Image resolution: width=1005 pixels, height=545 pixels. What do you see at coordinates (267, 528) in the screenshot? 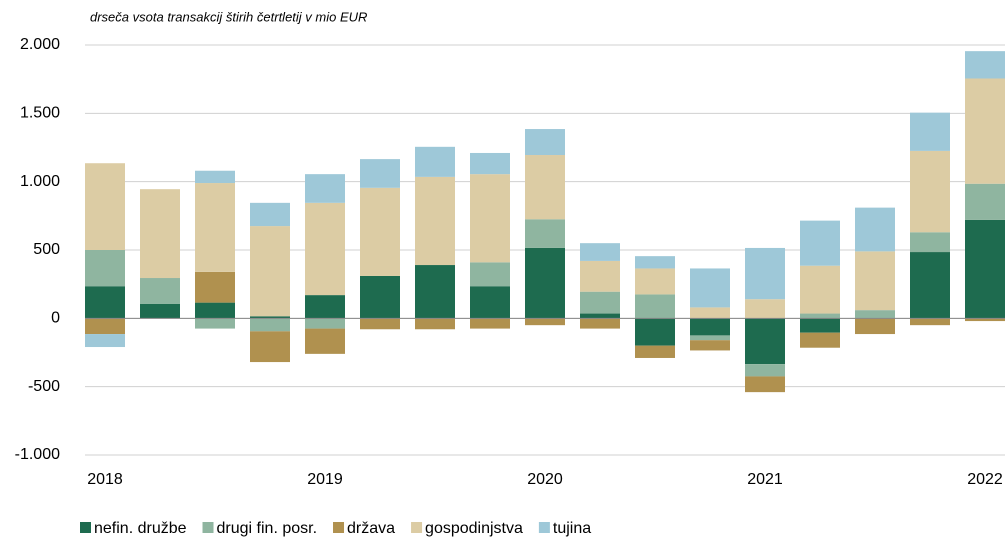
I see `legend-label: drugi fin. posr.` at bounding box center [267, 528].